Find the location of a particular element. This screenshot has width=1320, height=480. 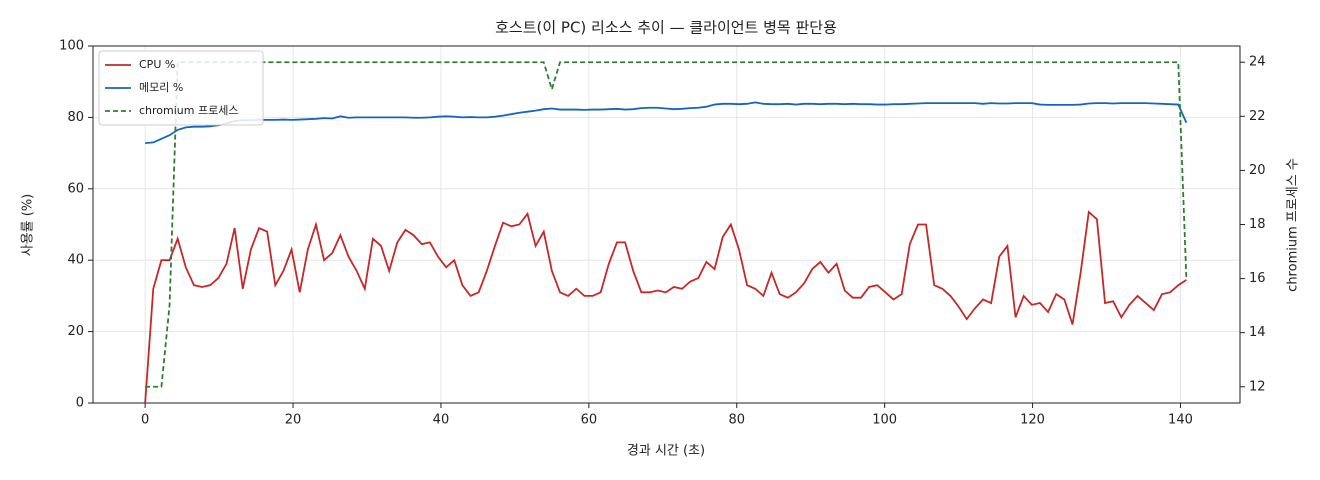

y2-tick-label: 22 is located at coordinates (1257, 116).